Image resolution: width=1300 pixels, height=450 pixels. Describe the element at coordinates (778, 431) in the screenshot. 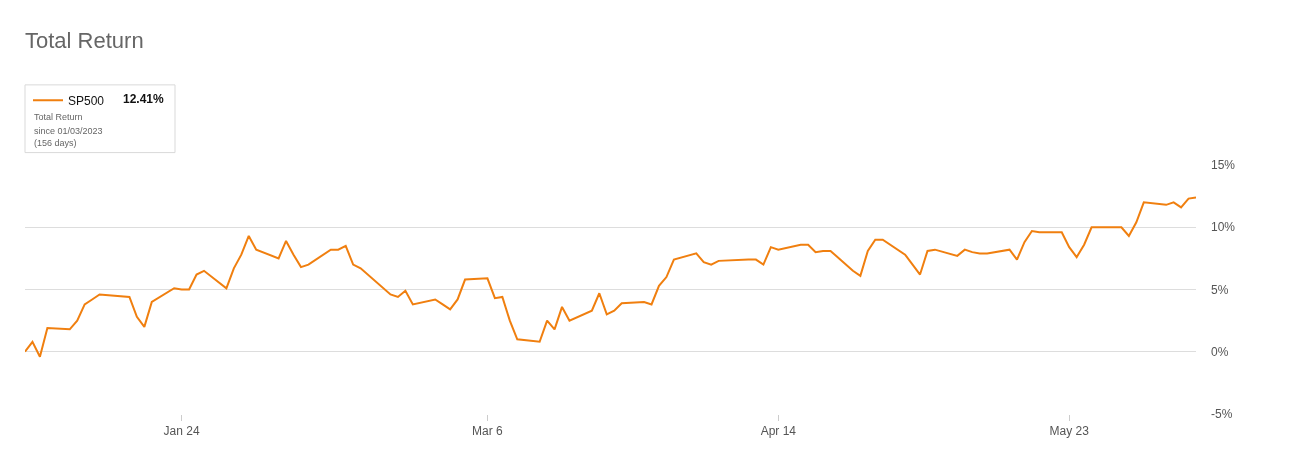

I see `x-tick-label: Apr 14` at that location.